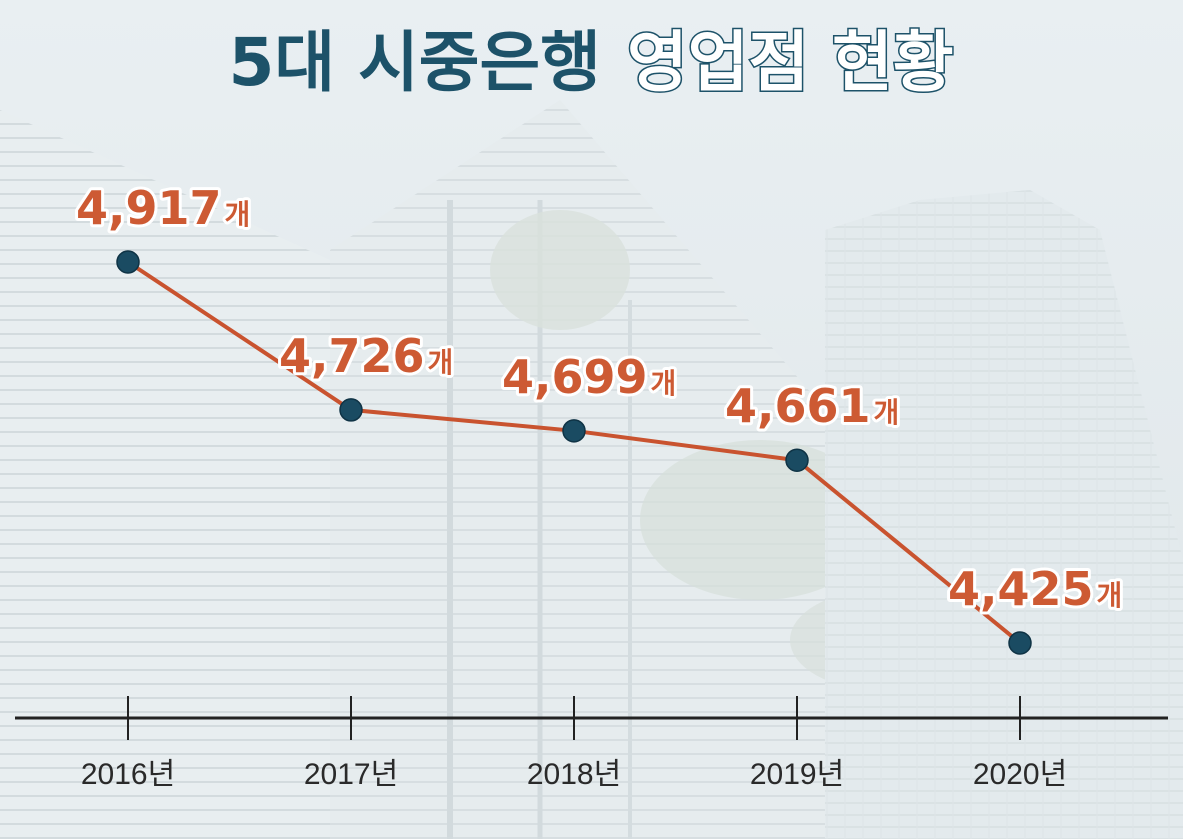 This screenshot has height=839, width=1183. Describe the element at coordinates (575, 377) in the screenshot. I see `data-label-value: 4,699` at that location.